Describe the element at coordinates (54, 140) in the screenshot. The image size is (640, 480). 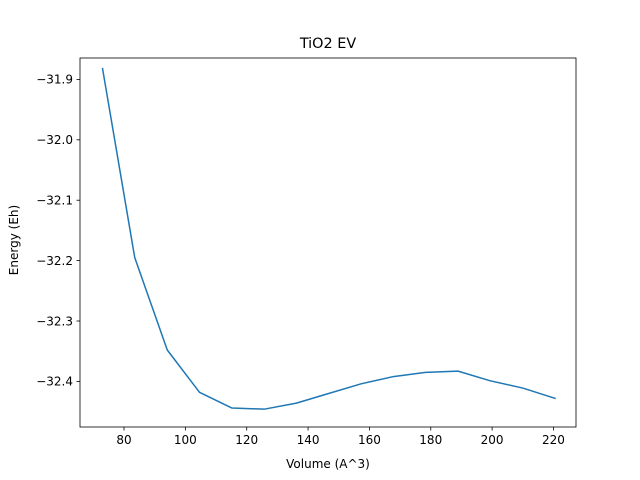
I see `y-tick-label: −32.0` at that location.